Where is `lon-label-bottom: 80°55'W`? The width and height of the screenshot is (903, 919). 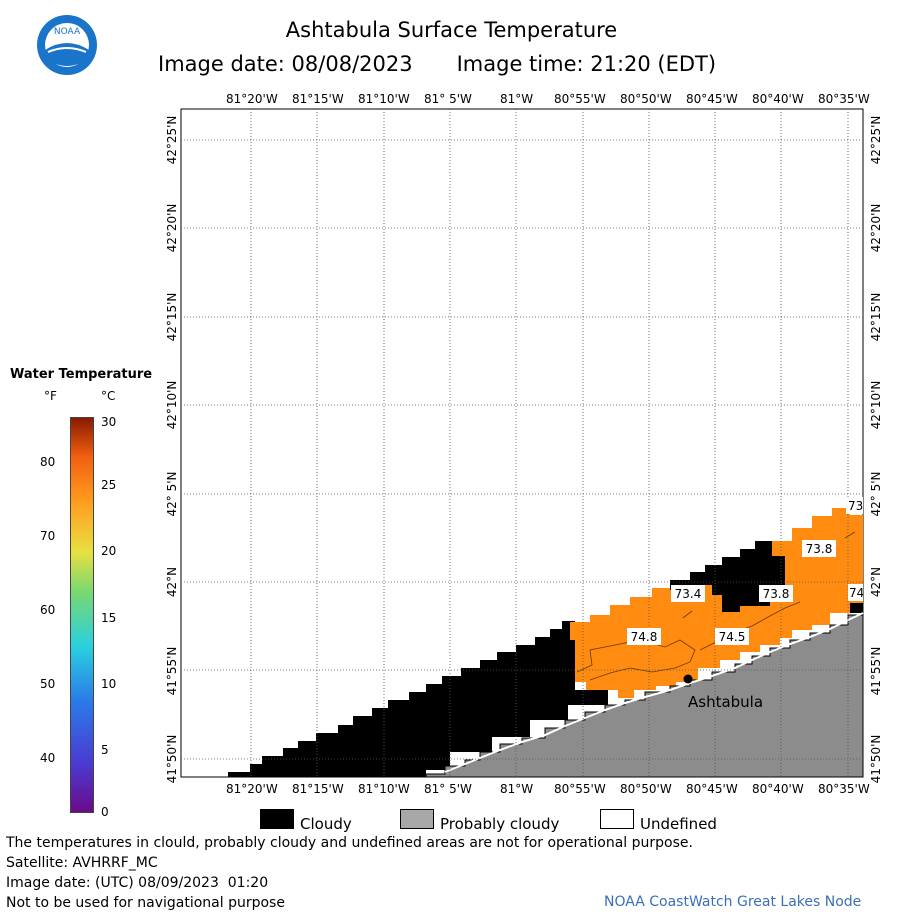
lon-label-bottom: 80°55'W is located at coordinates (580, 789).